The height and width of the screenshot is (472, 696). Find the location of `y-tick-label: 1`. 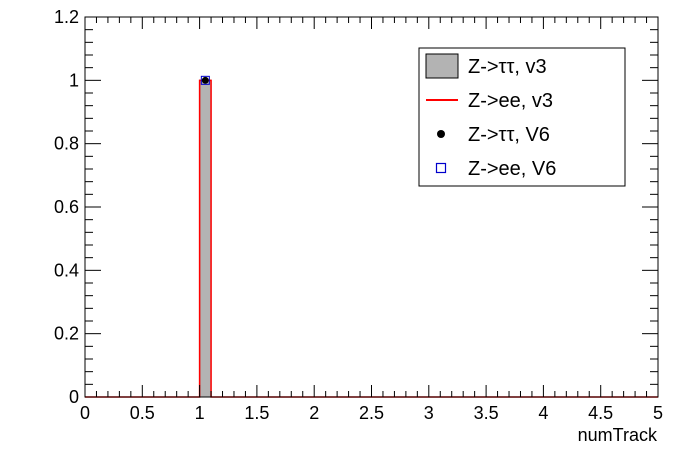

y-tick-label: 1 is located at coordinates (74, 80).